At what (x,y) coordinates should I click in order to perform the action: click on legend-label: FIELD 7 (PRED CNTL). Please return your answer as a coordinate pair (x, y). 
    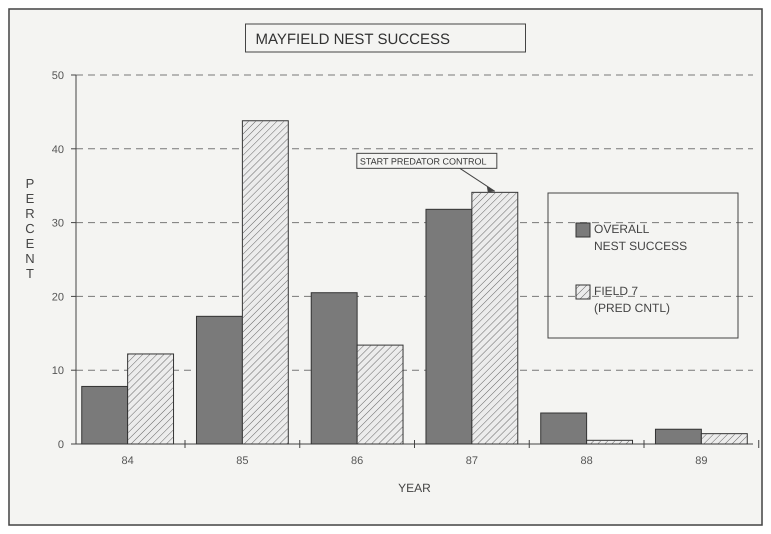
    Looking at the image, I should click on (632, 299).